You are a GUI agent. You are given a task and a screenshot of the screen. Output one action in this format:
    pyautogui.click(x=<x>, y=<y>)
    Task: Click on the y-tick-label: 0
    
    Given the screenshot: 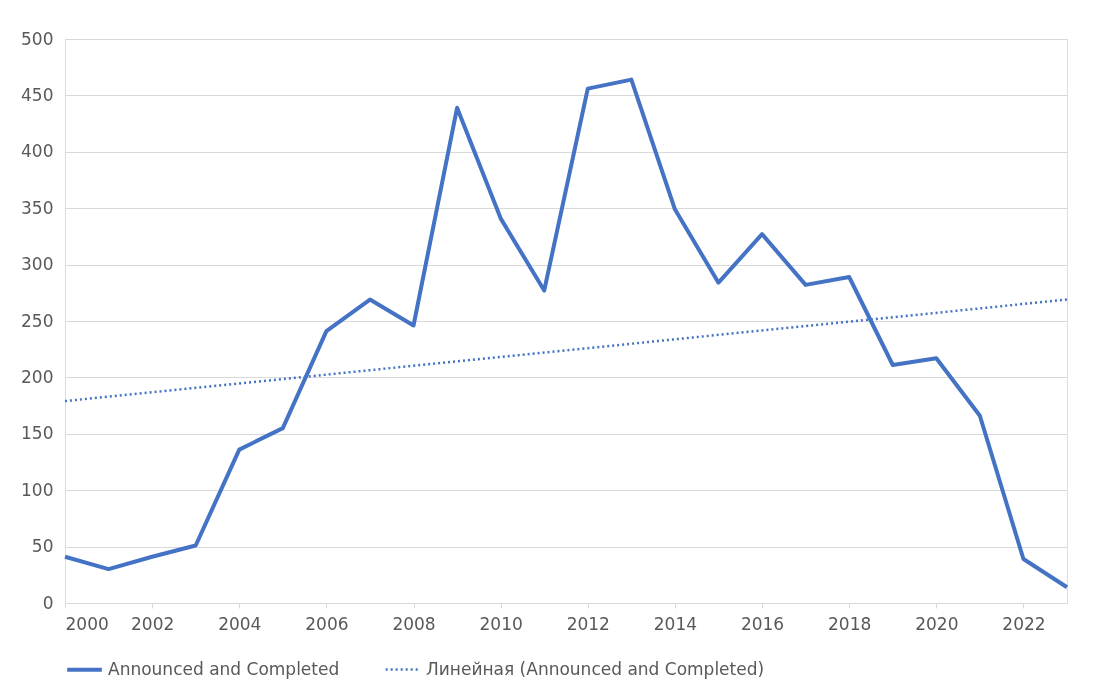 What is the action you would take?
    pyautogui.click(x=48, y=602)
    